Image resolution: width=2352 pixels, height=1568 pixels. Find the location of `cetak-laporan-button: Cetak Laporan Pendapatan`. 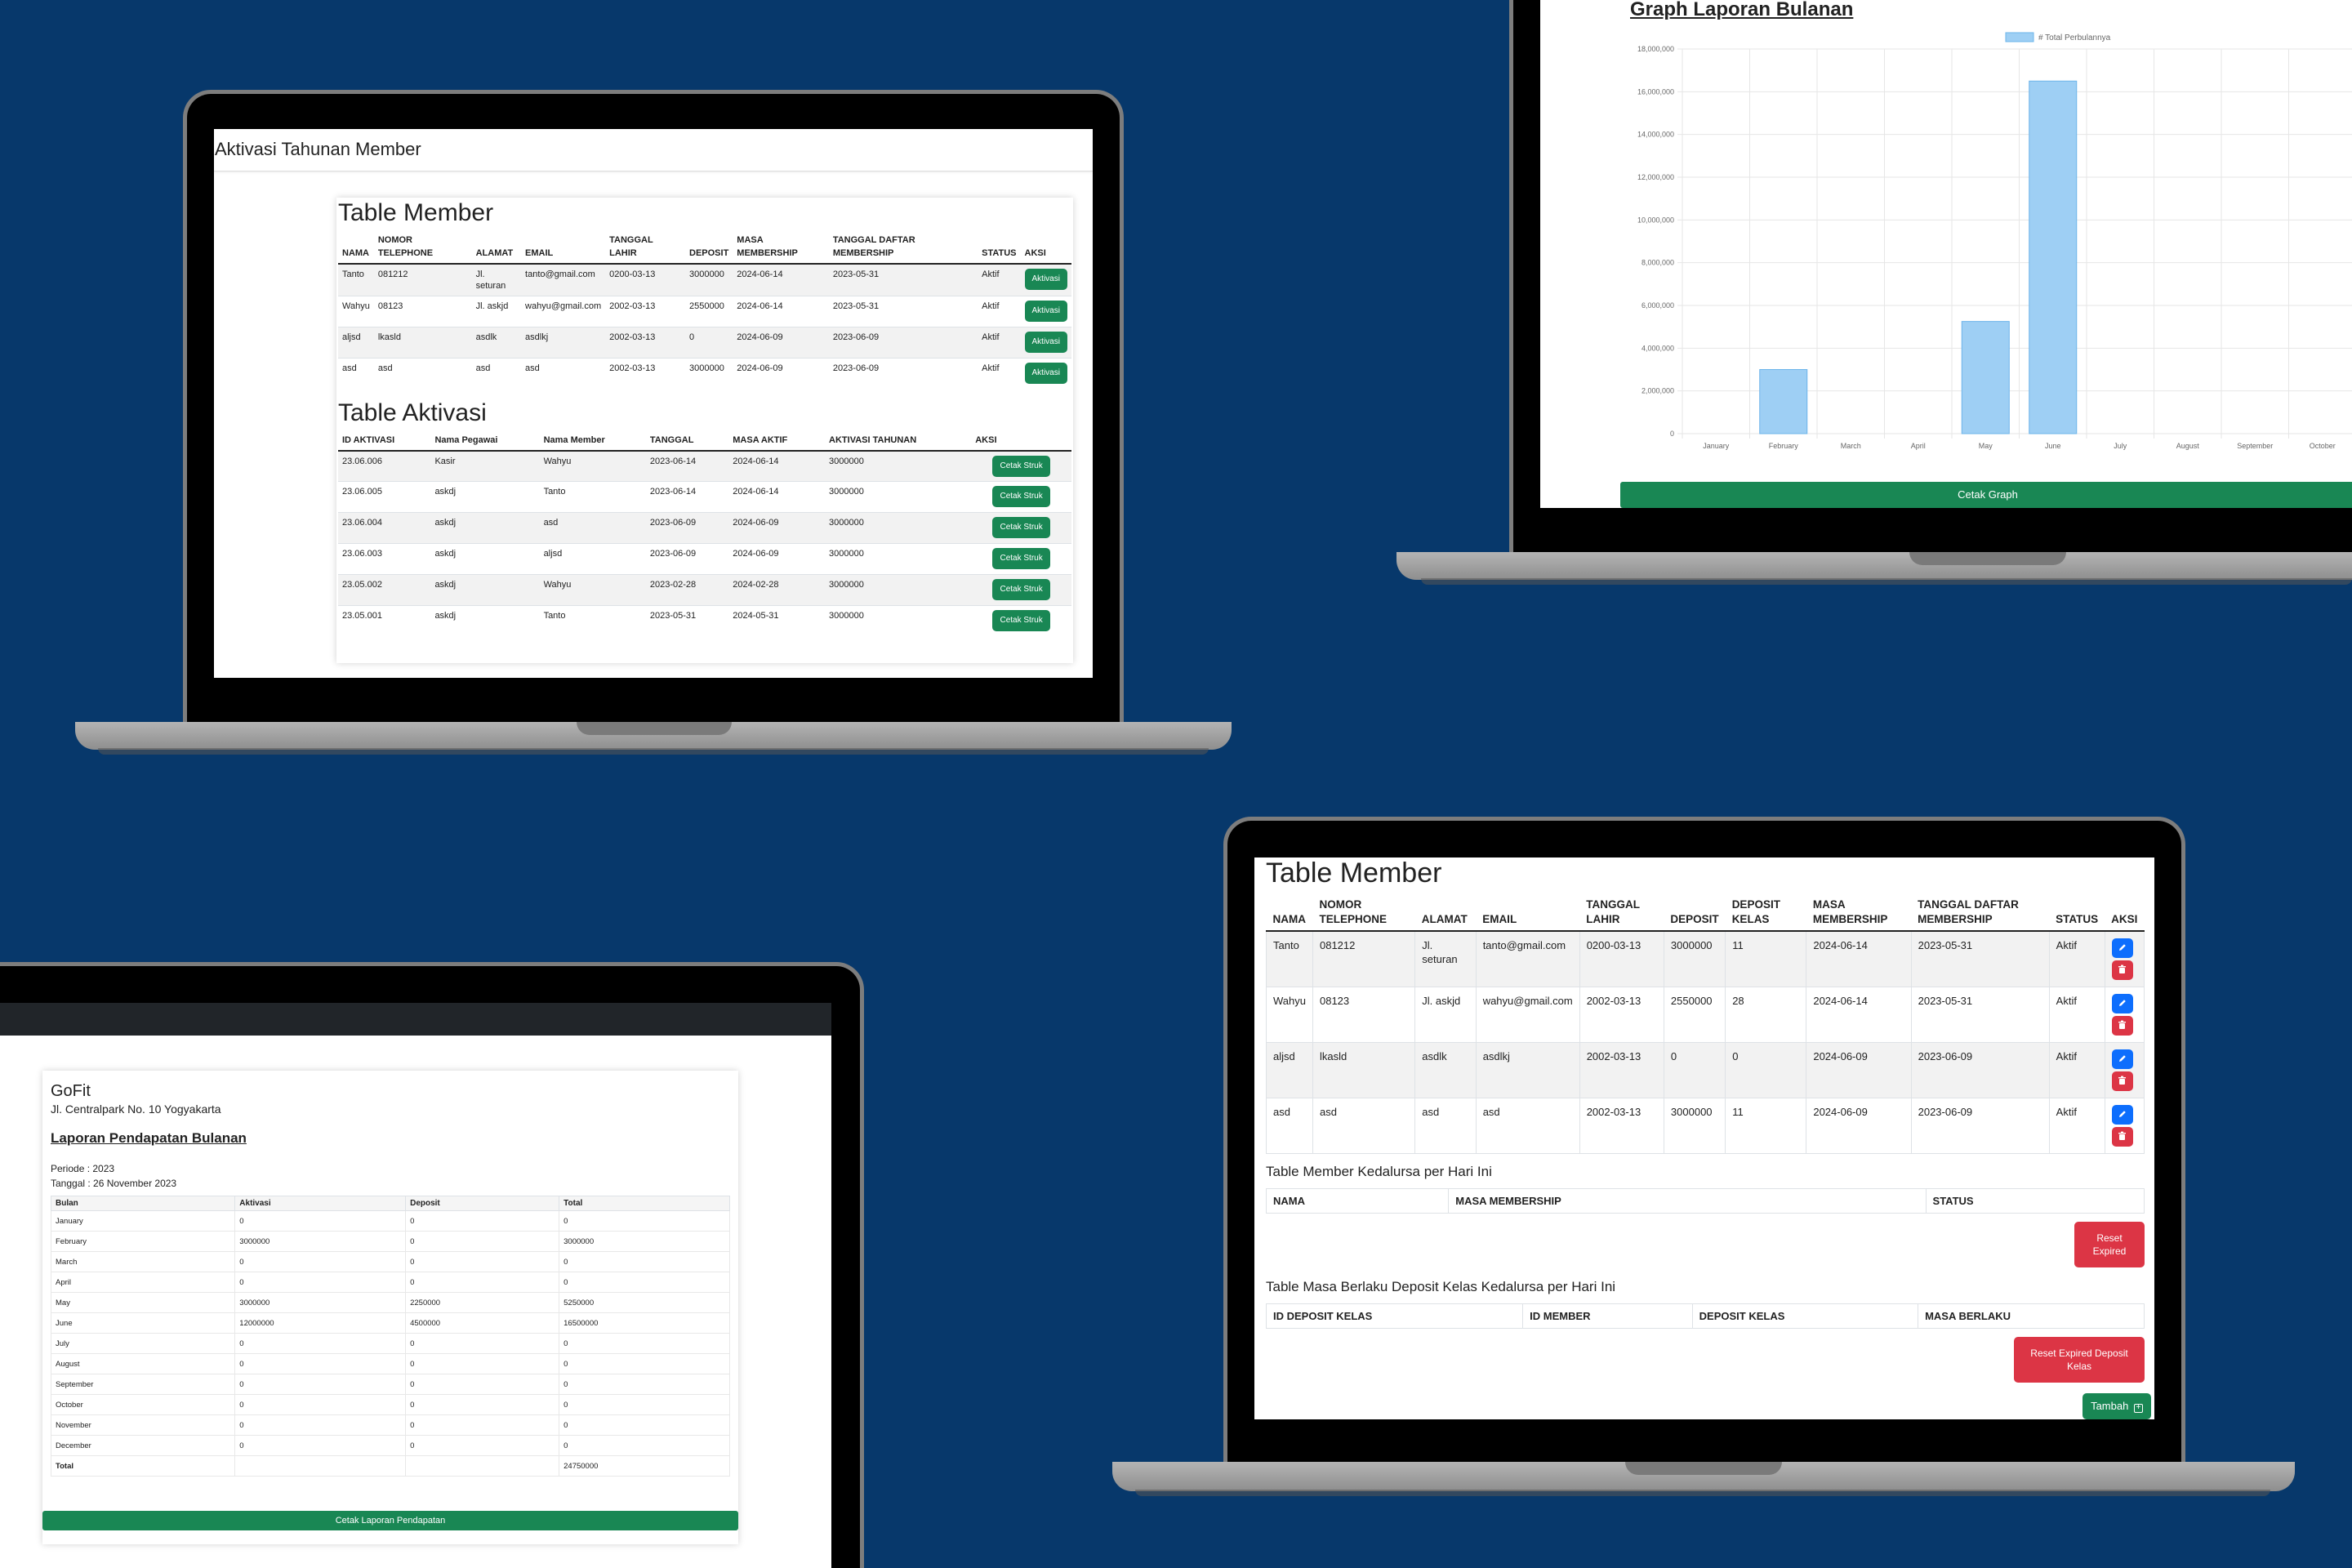

cetak-laporan-button: Cetak Laporan Pendapatan is located at coordinates (390, 1520).